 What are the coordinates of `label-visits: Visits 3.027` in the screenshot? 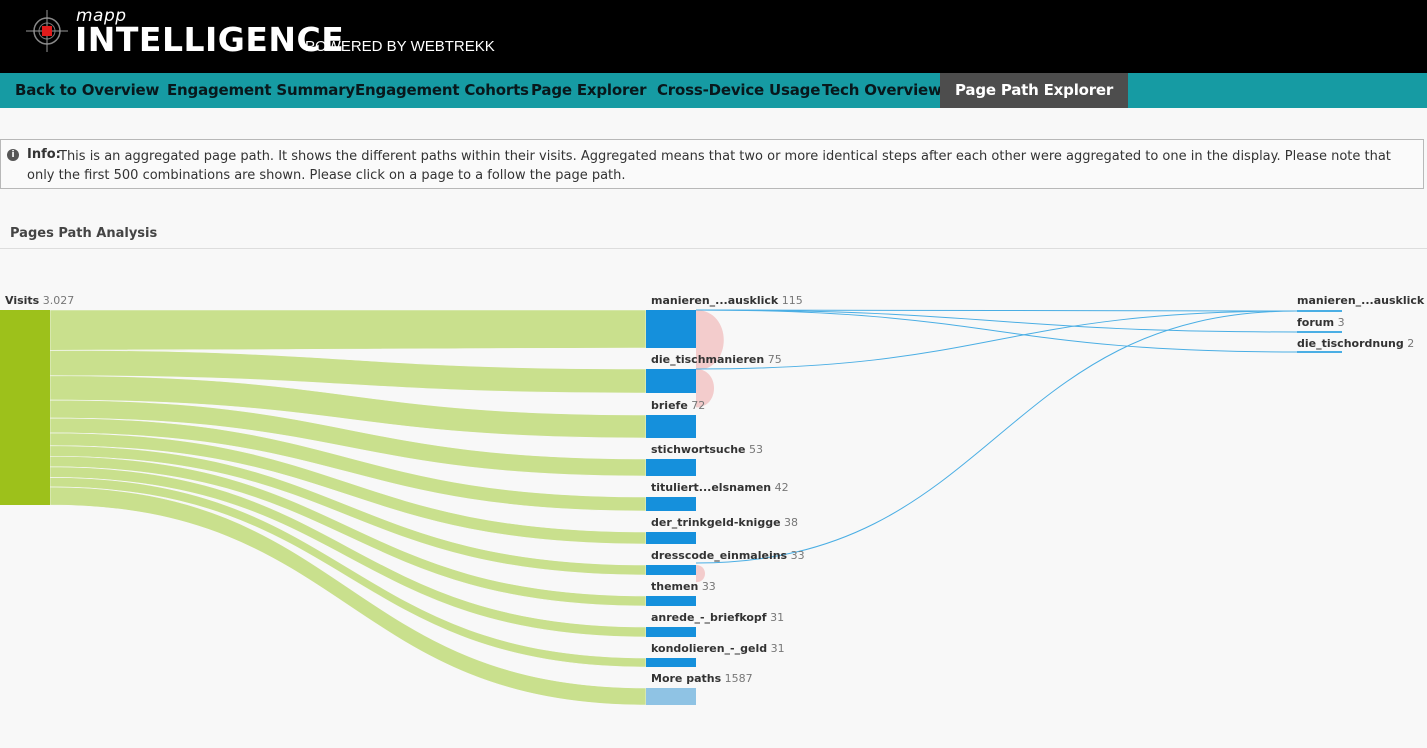 It's located at (39, 300).